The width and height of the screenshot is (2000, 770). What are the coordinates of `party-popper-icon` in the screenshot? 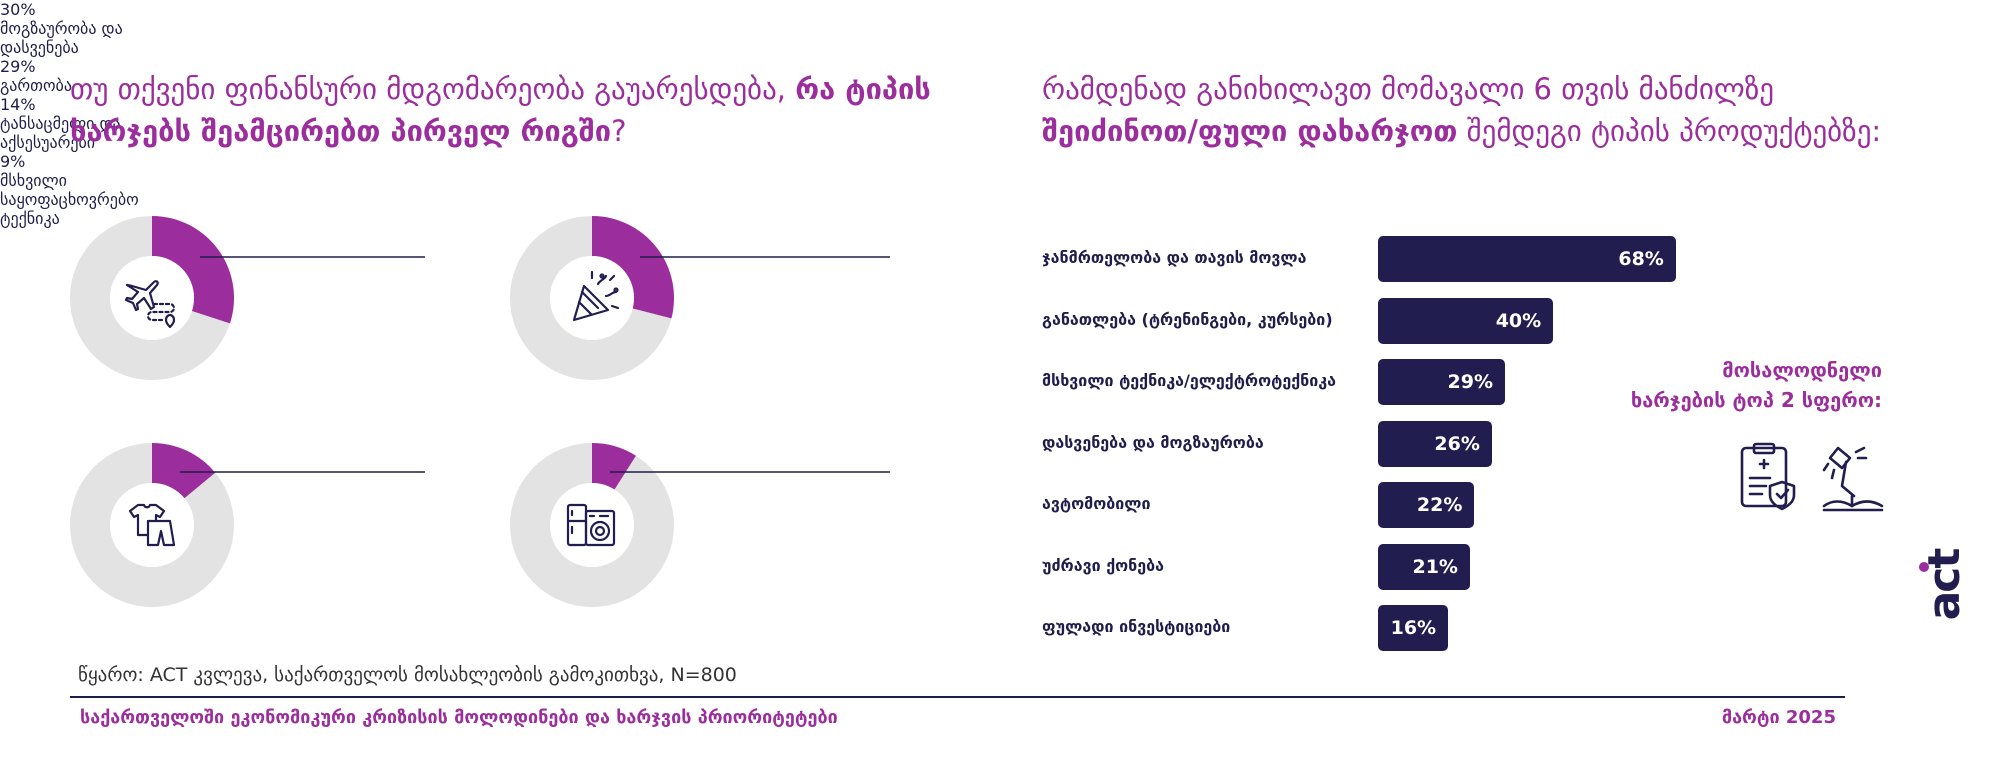 It's located at (596, 296).